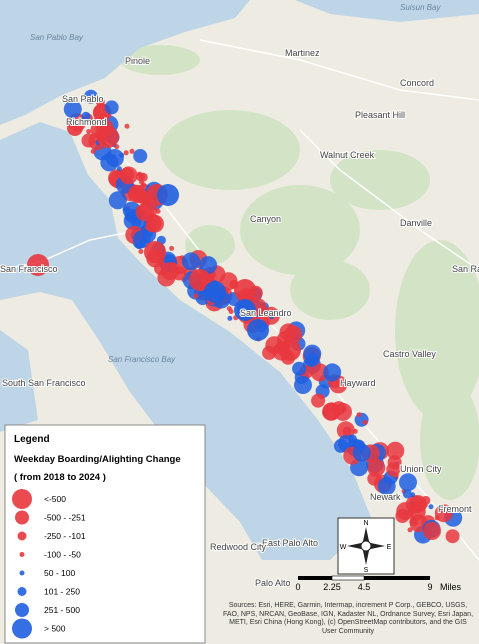 This screenshot has height=644, width=479. I want to click on place-label: Canyon, so click(265, 219).